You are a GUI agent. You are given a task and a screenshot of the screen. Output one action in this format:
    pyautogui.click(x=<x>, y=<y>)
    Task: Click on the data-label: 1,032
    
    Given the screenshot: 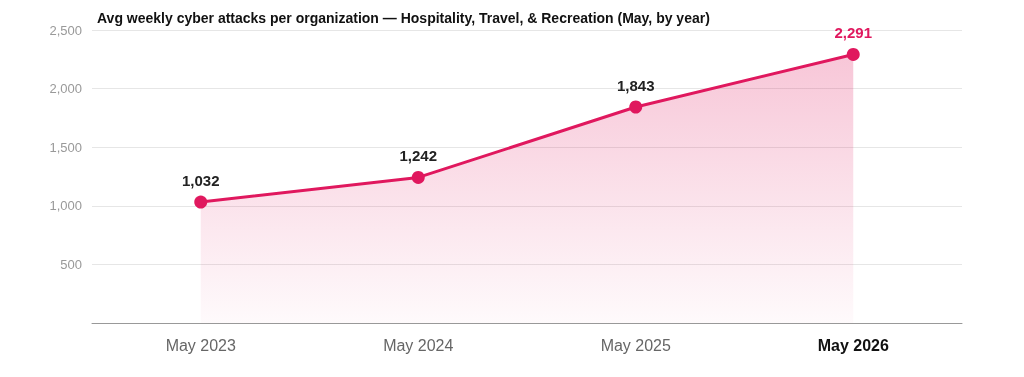 What is the action you would take?
    pyautogui.click(x=200, y=180)
    